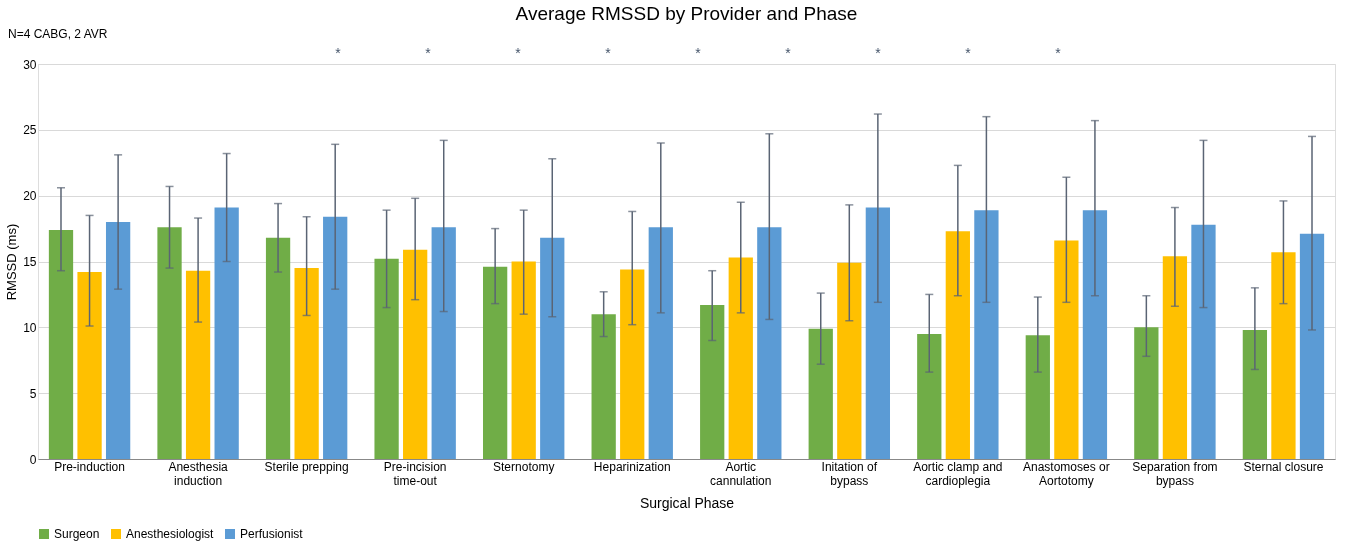 The image size is (1350, 551). What do you see at coordinates (524, 466) in the screenshot?
I see `x-tick-label: Sternotomy` at bounding box center [524, 466].